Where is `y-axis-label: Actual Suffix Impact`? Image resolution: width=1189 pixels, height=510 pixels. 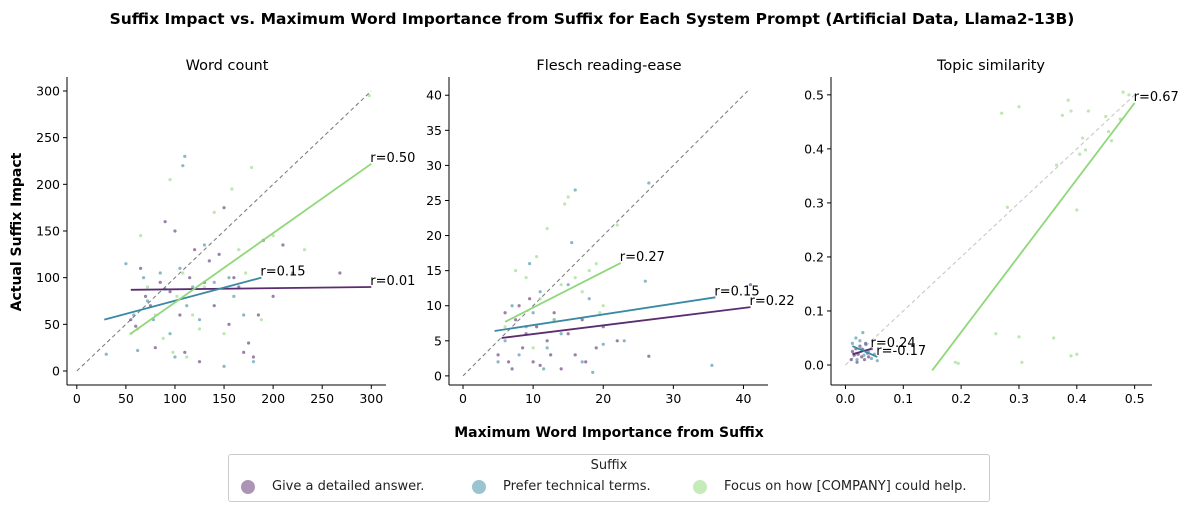 y-axis-label: Actual Suffix Impact is located at coordinates (17, 231).